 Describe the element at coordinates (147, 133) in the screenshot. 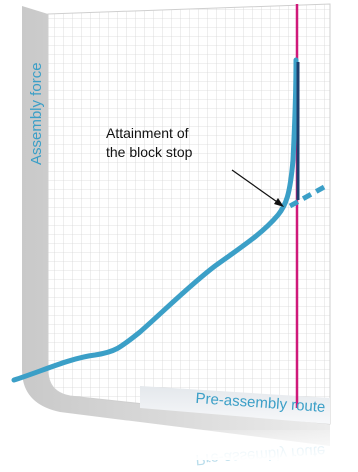

I see `annotation-line: Attainment of` at that location.